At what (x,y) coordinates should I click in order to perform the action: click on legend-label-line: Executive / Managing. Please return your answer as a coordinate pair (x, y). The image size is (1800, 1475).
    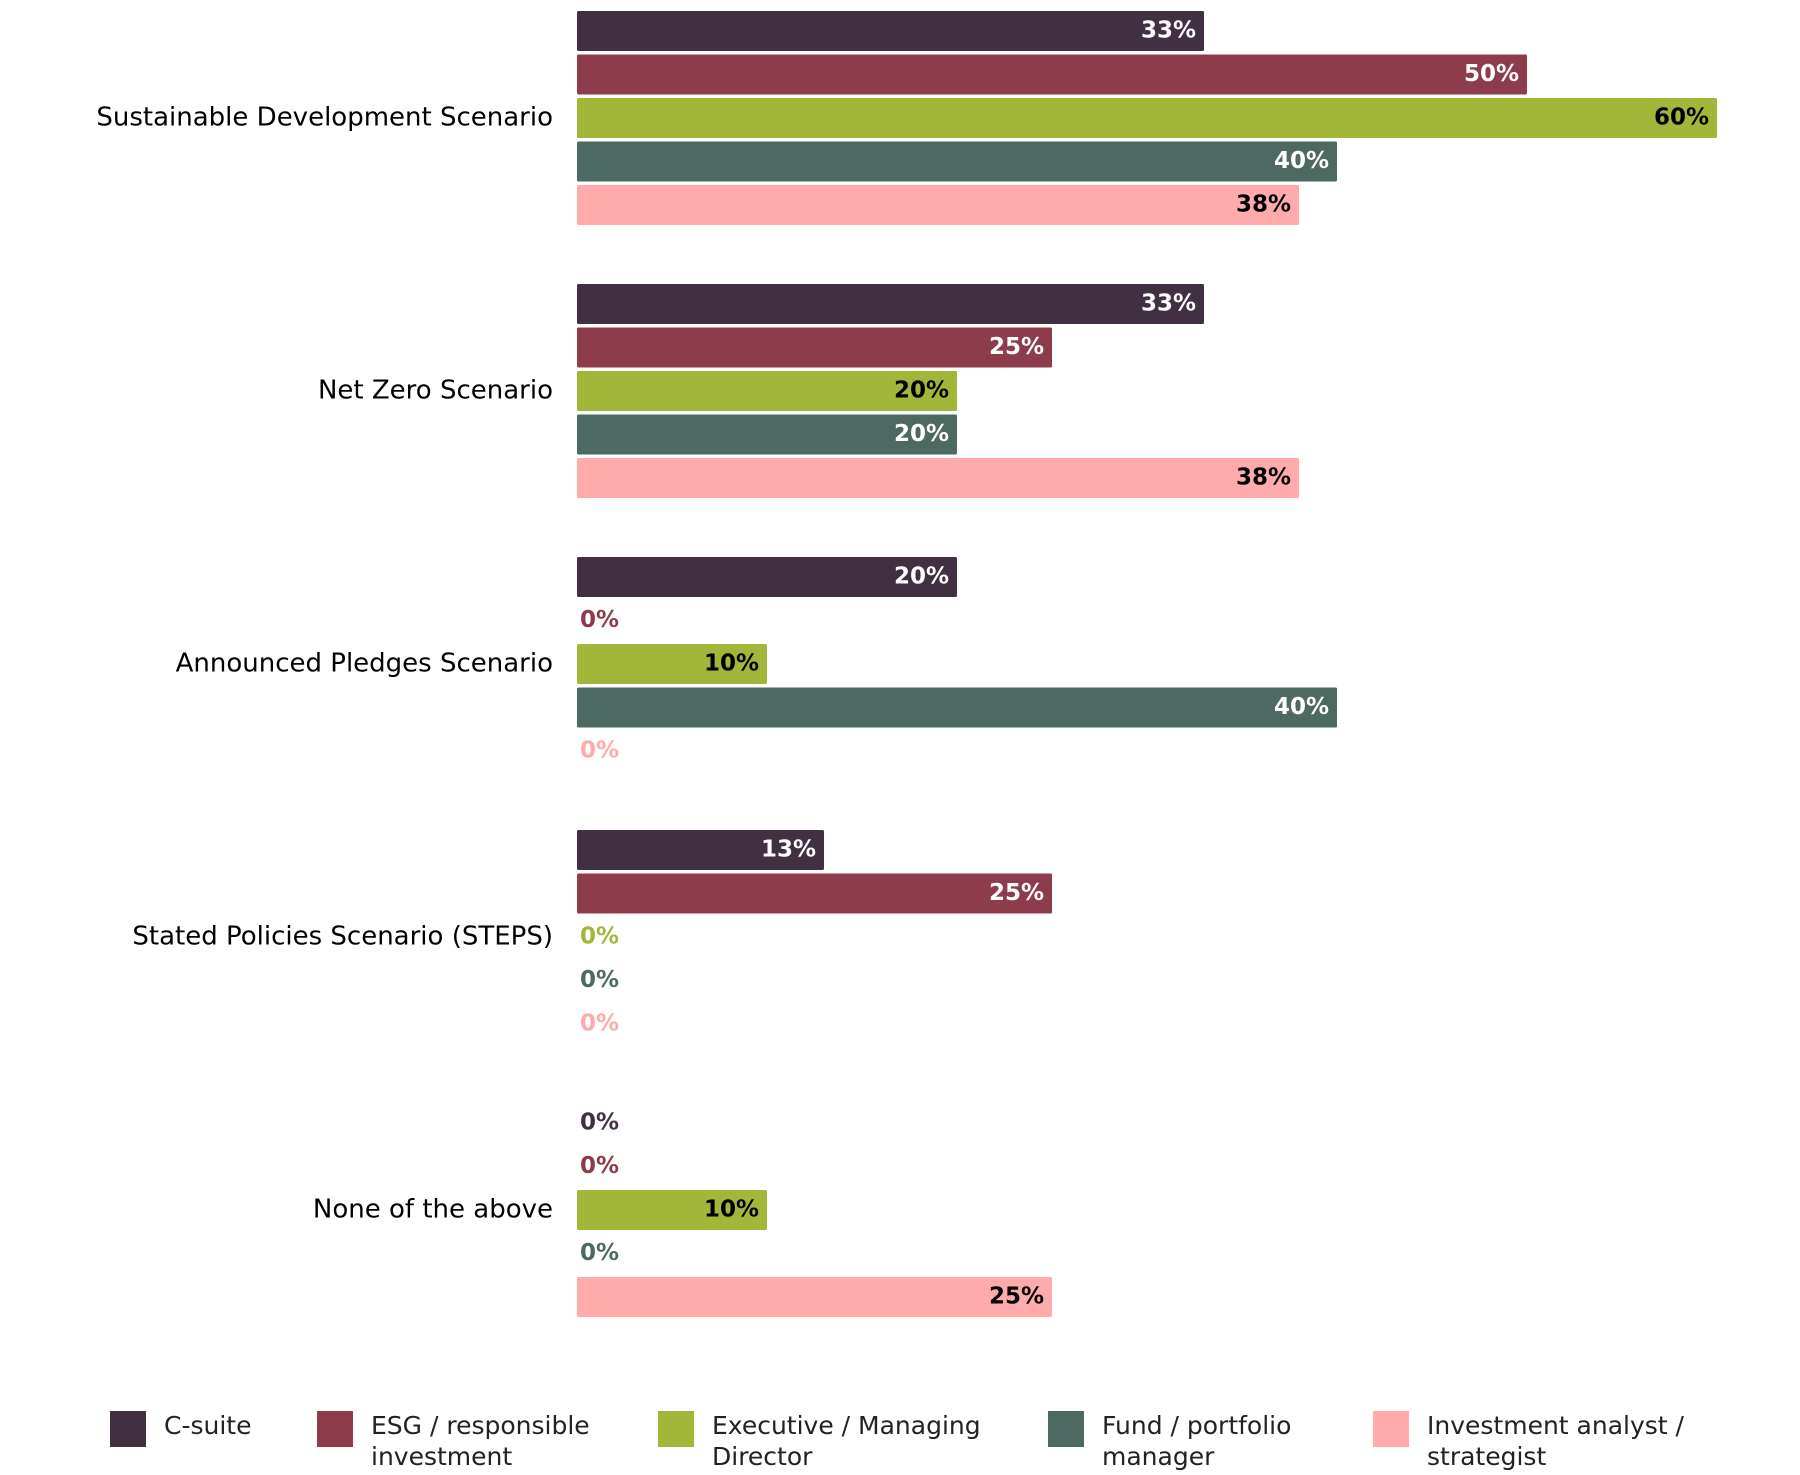
    Looking at the image, I should click on (846, 1425).